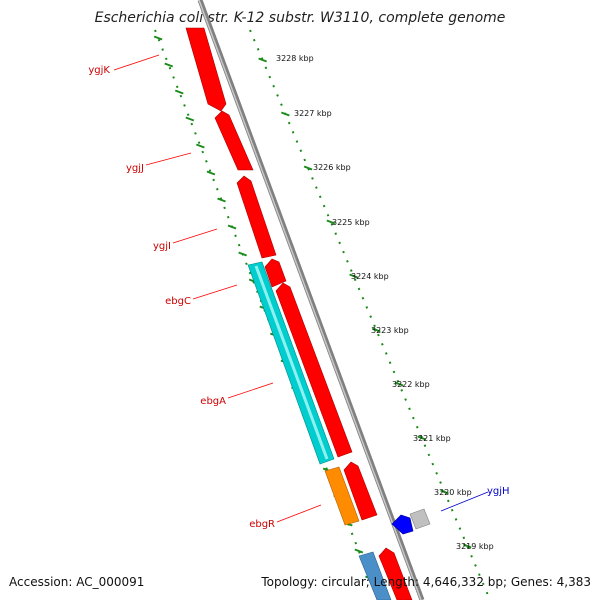 Image resolution: width=600 pixels, height=600 pixels. I want to click on gene-ebgC, so click(275, 273).